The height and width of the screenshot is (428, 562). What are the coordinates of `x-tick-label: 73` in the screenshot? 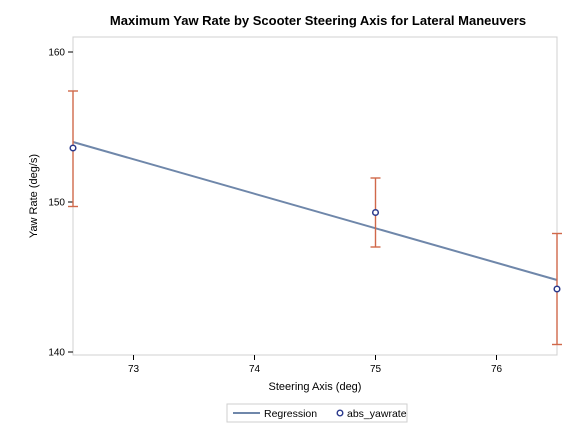 It's located at (134, 369).